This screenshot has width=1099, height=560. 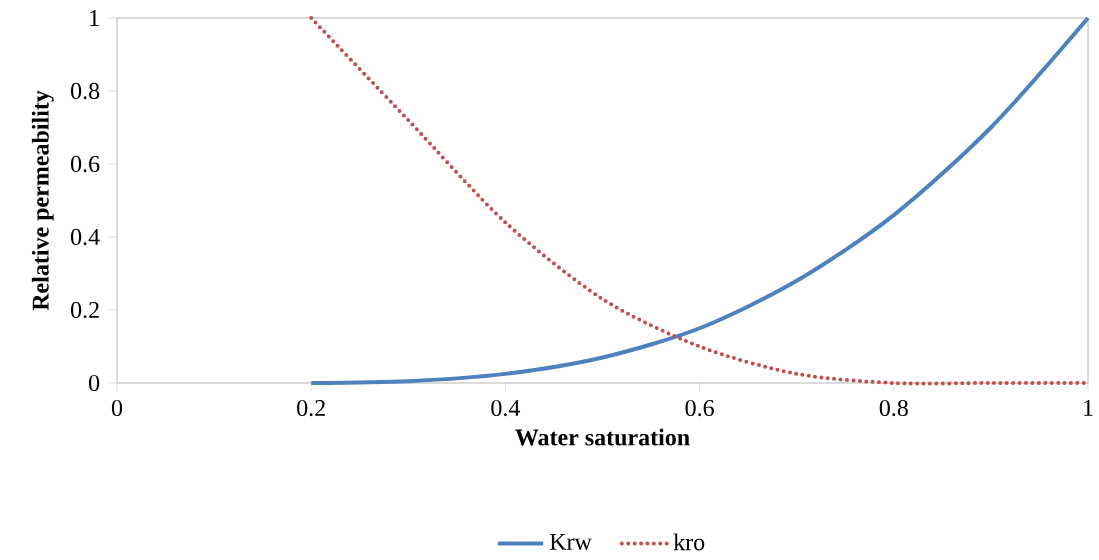 What do you see at coordinates (311, 408) in the screenshot?
I see `x-tick-label: 0.2` at bounding box center [311, 408].